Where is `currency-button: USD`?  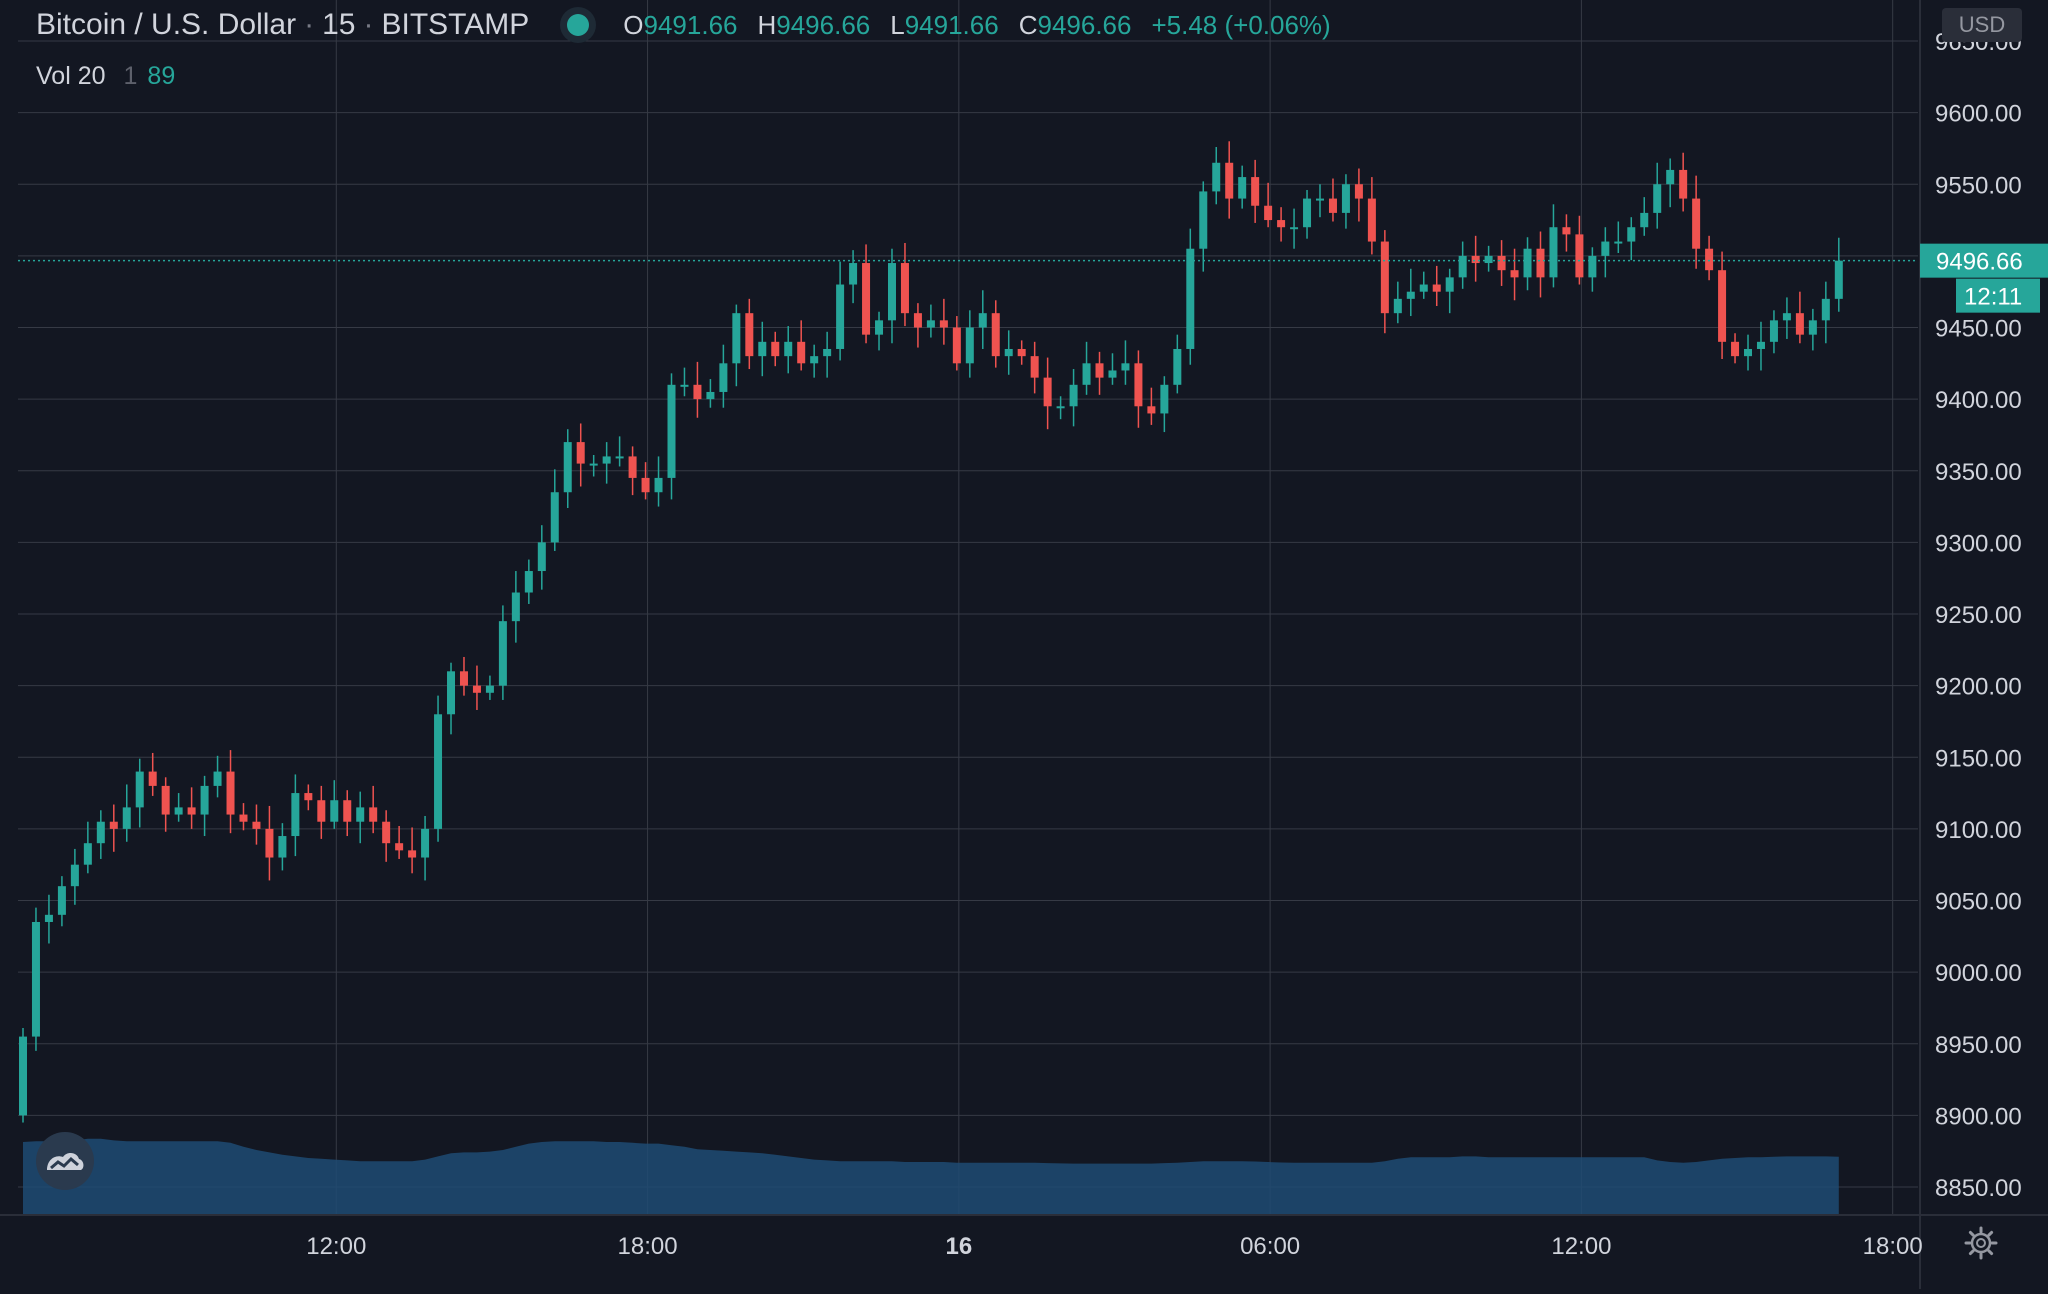
currency-button: USD is located at coordinates (1982, 25).